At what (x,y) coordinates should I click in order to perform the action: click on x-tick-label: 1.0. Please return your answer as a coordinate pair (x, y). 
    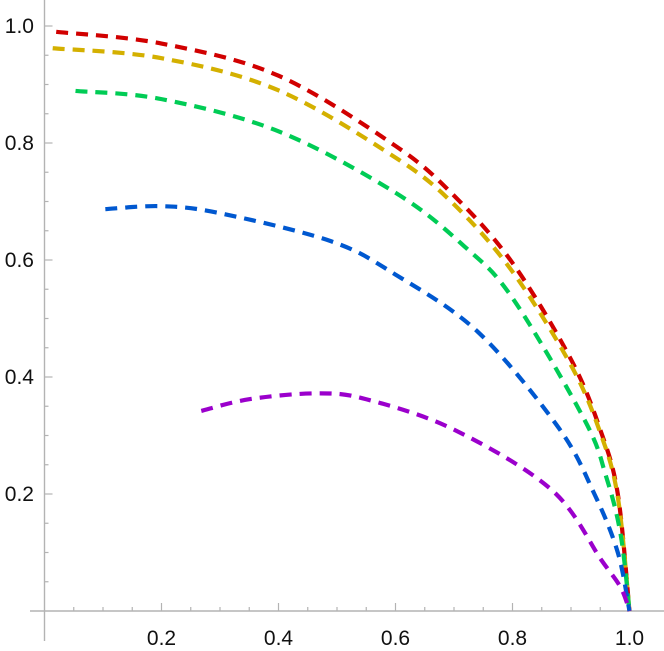
    Looking at the image, I should click on (629, 638).